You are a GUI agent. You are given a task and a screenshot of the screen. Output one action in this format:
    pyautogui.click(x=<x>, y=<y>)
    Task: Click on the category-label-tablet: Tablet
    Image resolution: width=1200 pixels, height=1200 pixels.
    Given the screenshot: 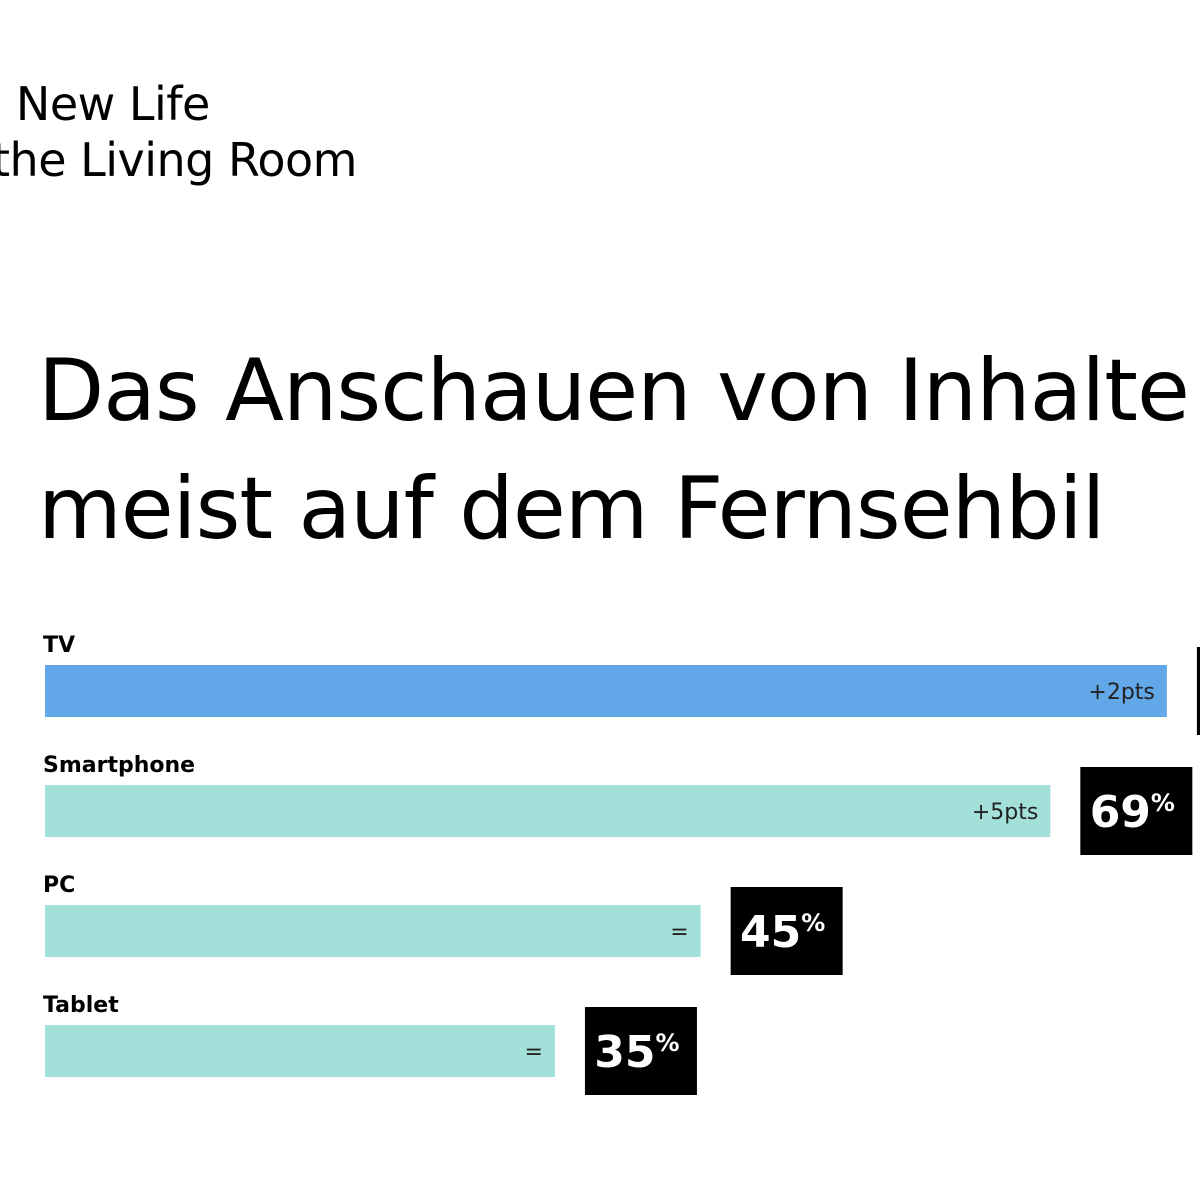 What is the action you would take?
    pyautogui.click(x=81, y=1005)
    